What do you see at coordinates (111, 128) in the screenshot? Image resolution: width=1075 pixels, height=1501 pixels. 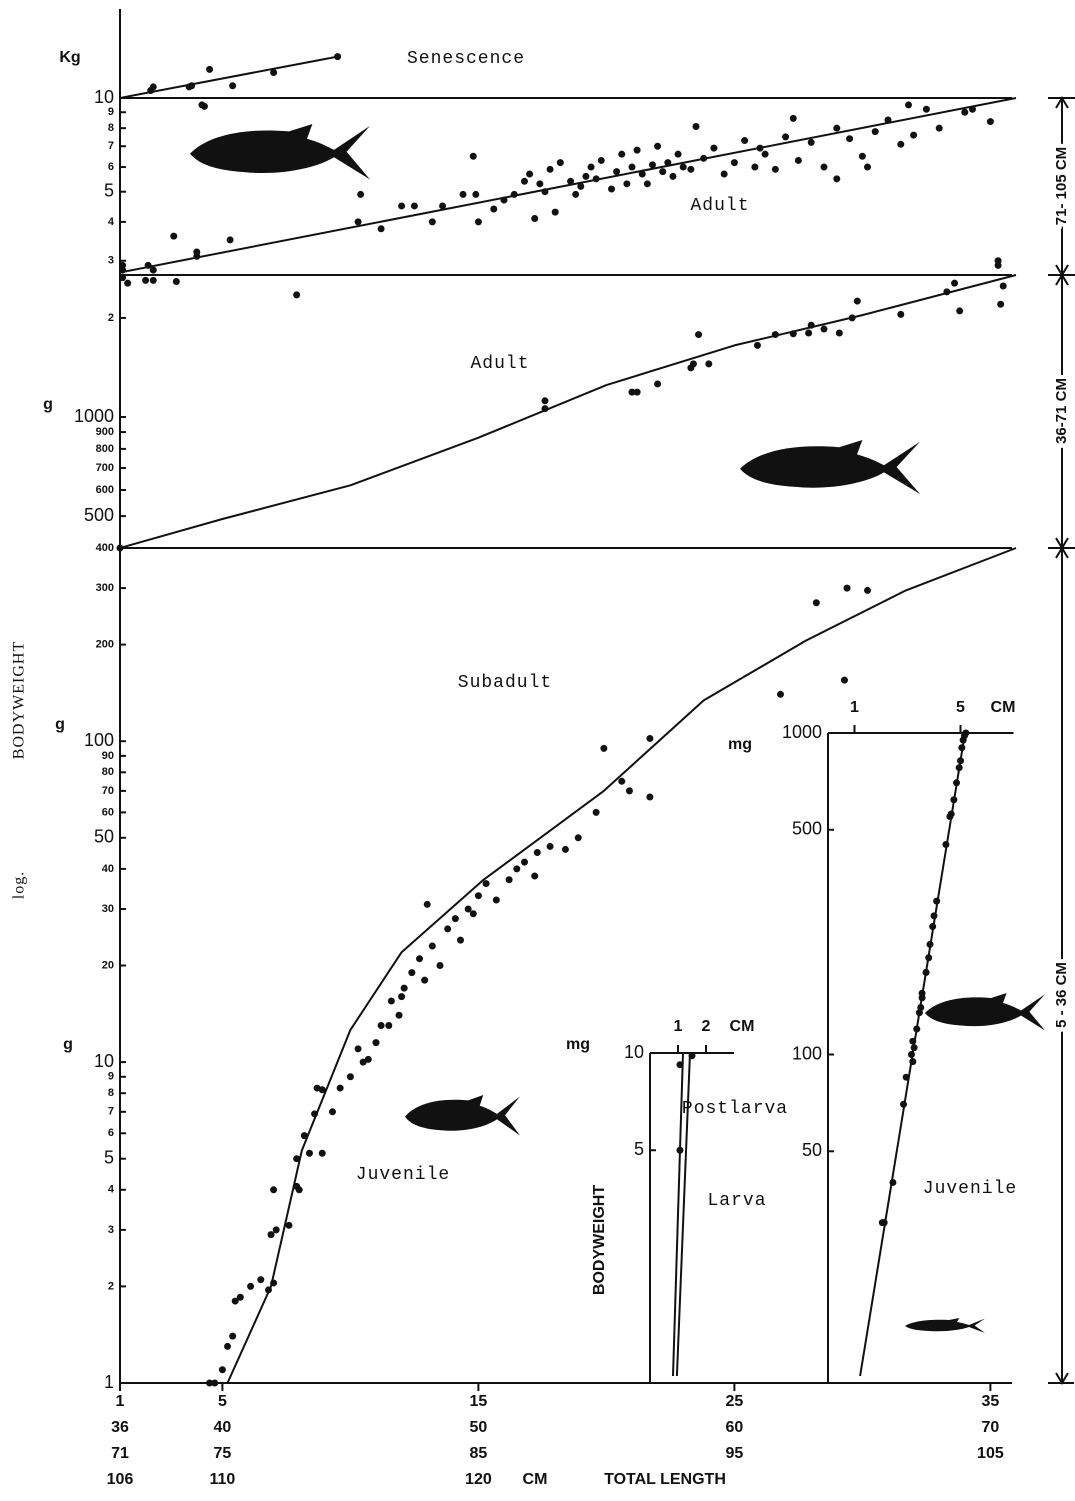 I see `y-tick-label: 8` at bounding box center [111, 128].